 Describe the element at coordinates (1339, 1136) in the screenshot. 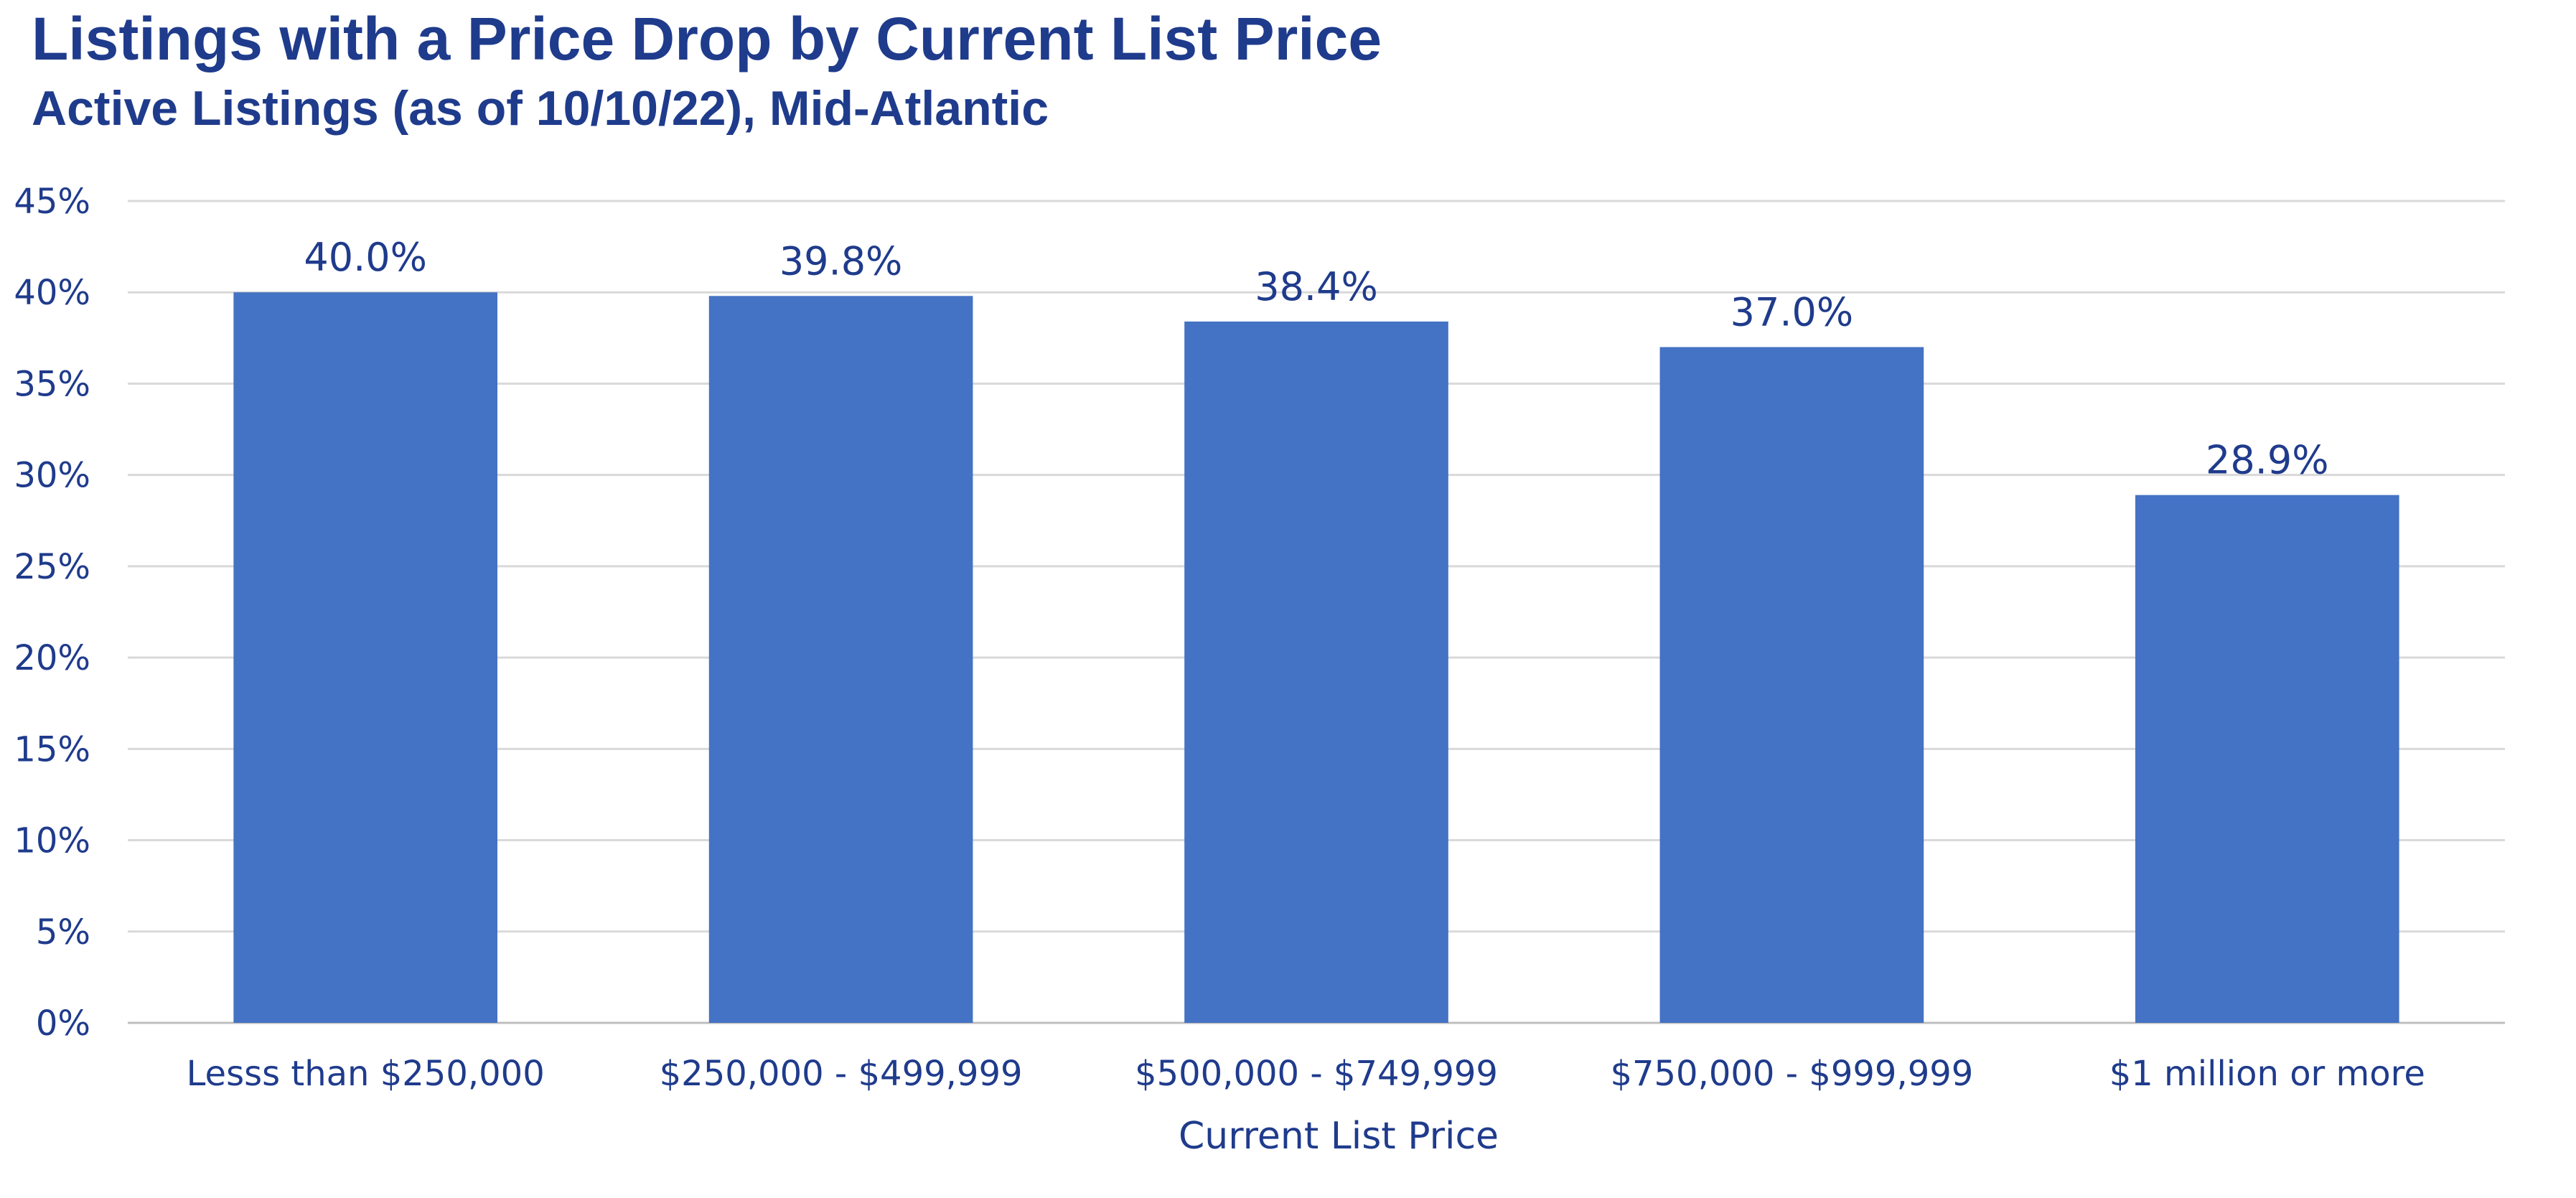

I see `x-axis-title: Current List Price` at that location.